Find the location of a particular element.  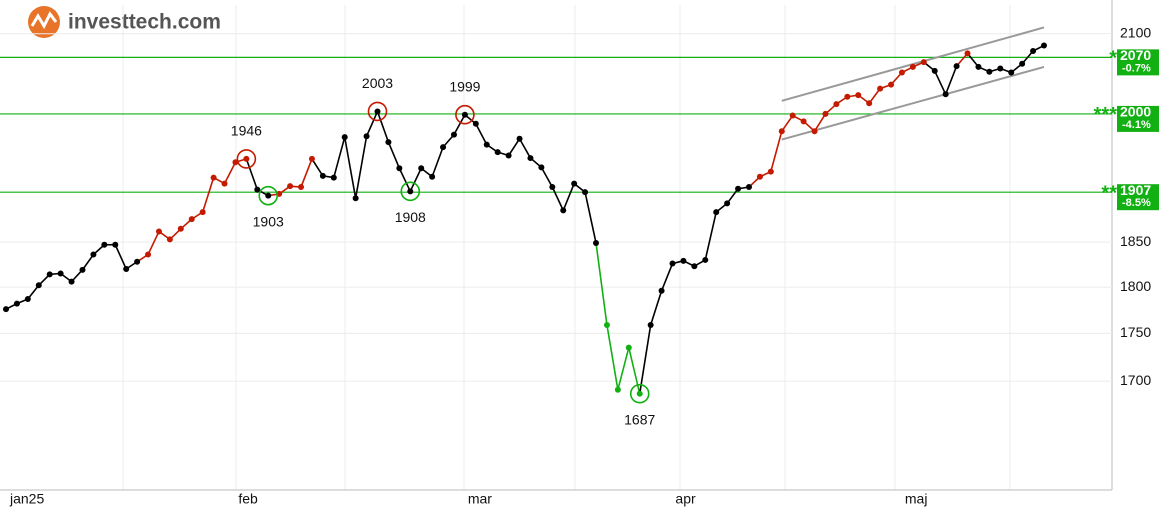

trough-label: 1908 is located at coordinates (410, 217).